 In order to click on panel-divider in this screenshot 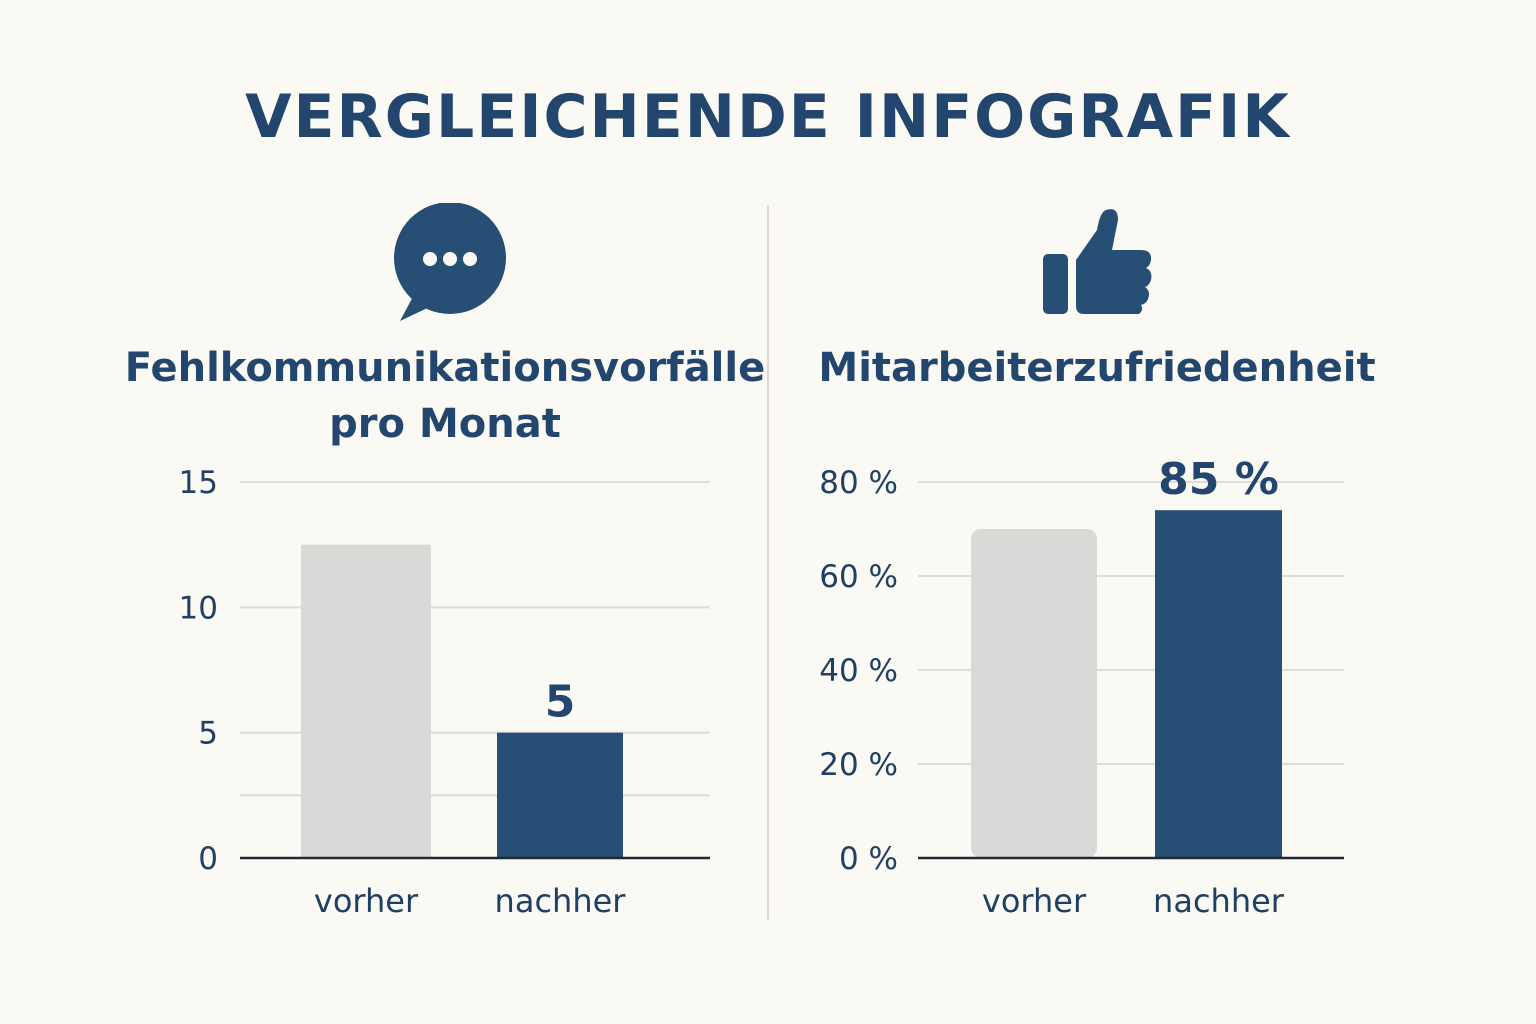, I will do `click(768, 562)`.